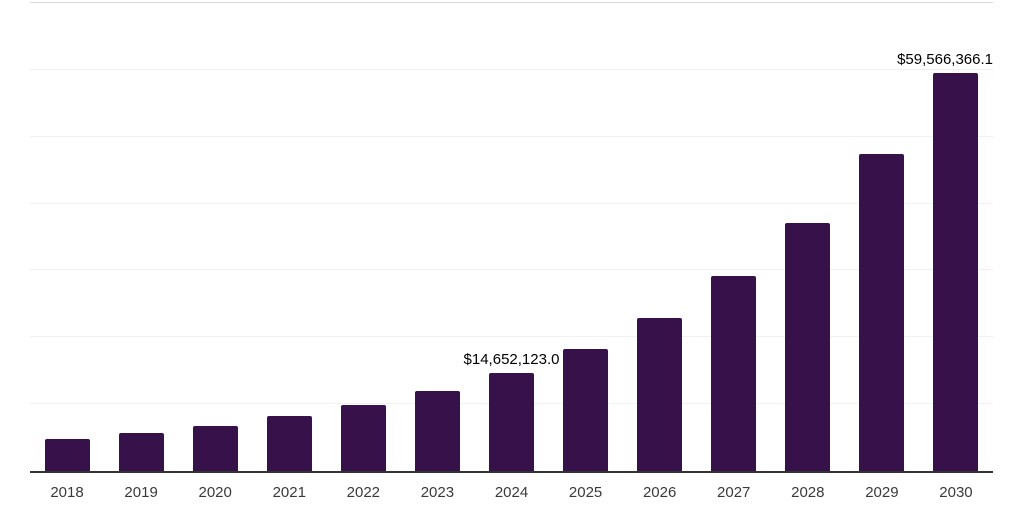 Image resolution: width=1024 pixels, height=512 pixels. I want to click on bar-2021, so click(289, 443).